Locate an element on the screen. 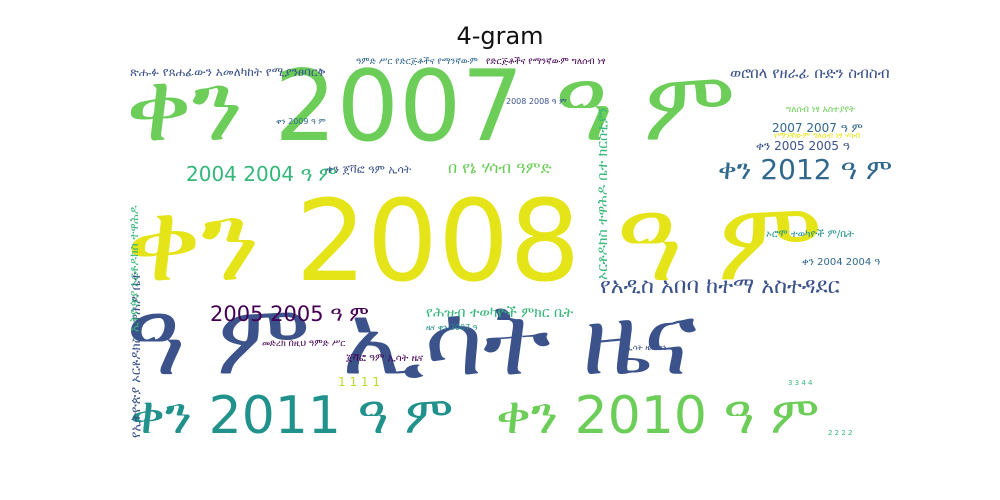 Image resolution: width=1000 pixels, height=500 pixels. cloud-word: ኦርቶዶክስ ተዋሕዶ ቤተ ክርስቲያን is located at coordinates (603, 193).